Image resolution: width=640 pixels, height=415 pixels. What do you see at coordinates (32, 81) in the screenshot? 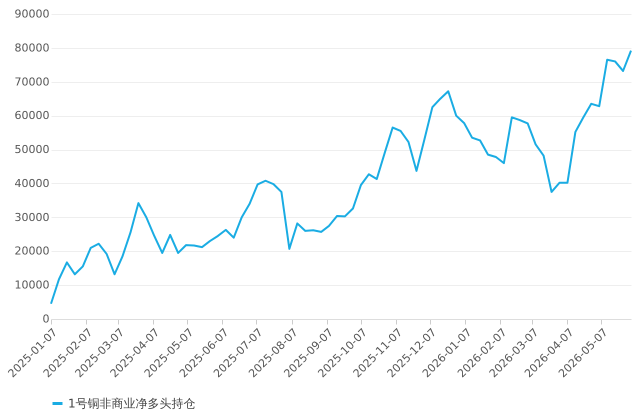
I see `y-tick-label: 70000` at bounding box center [32, 81].